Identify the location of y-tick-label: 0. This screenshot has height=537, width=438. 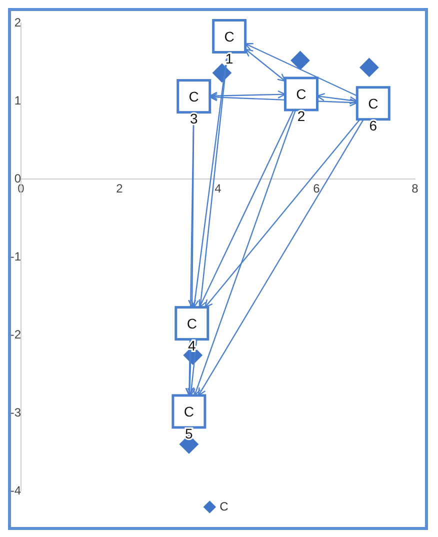
(18, 178).